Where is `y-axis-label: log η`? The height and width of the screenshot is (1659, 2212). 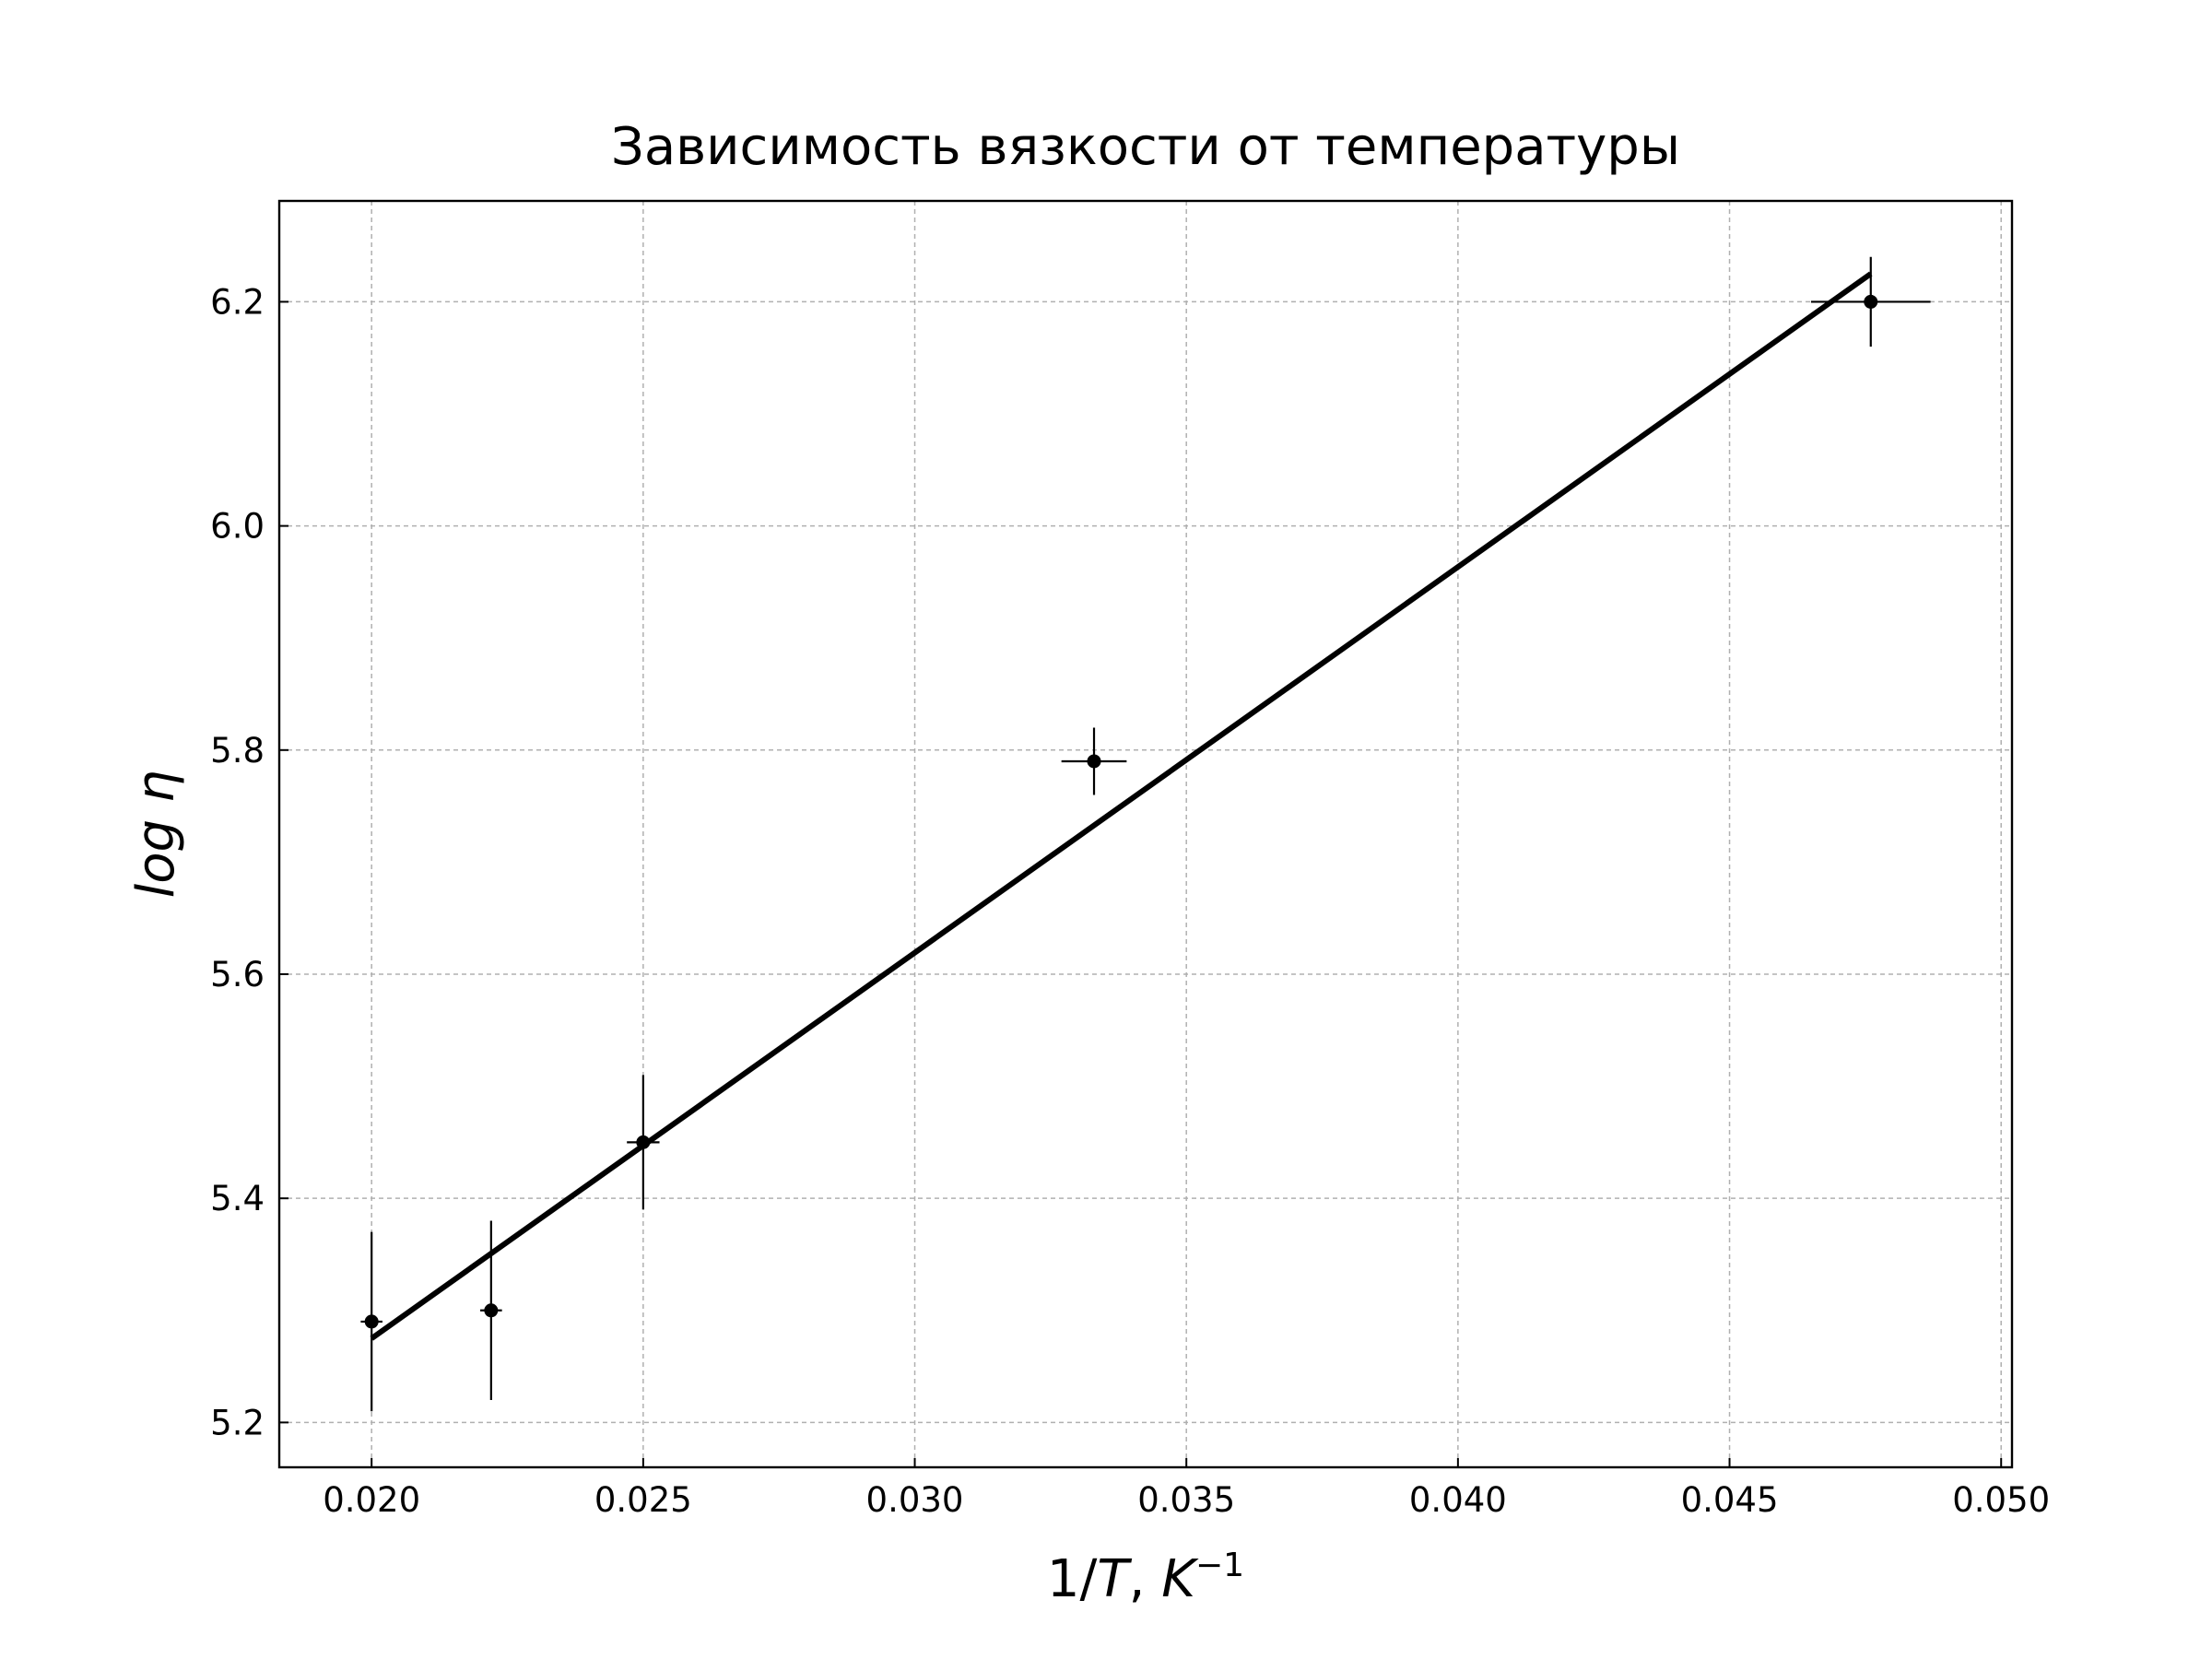 y-axis-label: log η is located at coordinates (156, 835).